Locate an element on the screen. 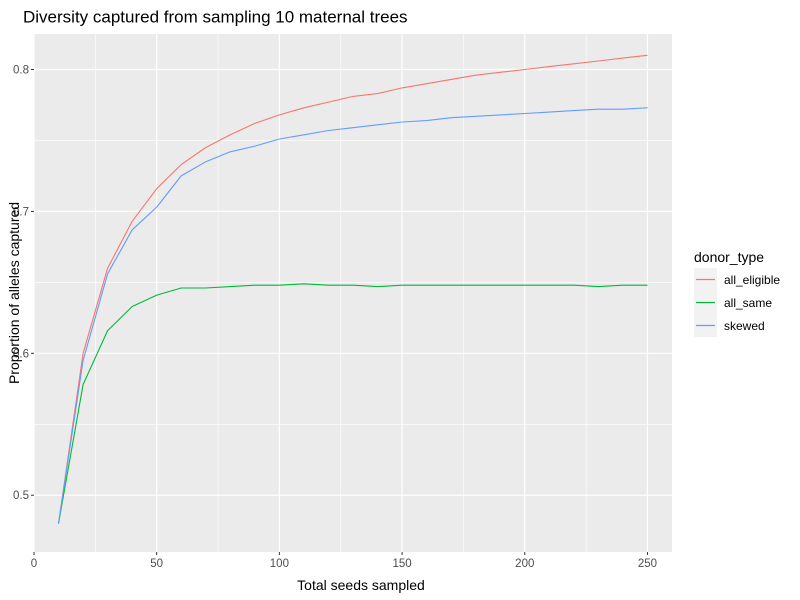  y-axis: 0.5 0.6 0.7 0.8 is located at coordinates (23, 283).